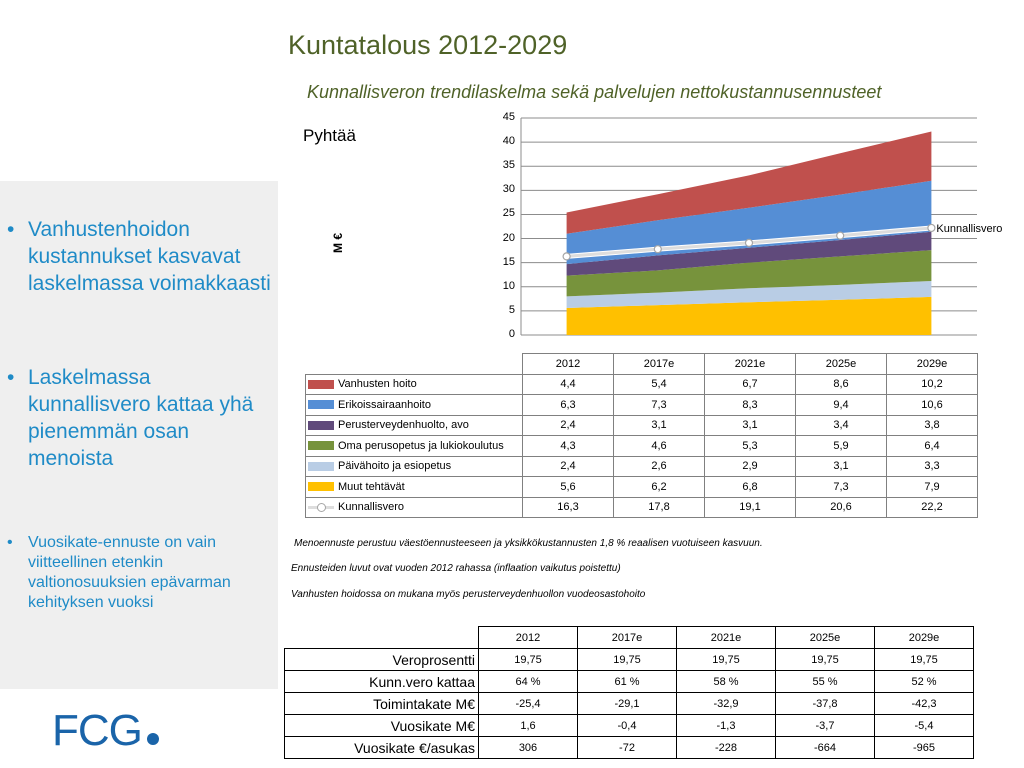 The width and height of the screenshot is (1024, 768). Describe the element at coordinates (924, 703) in the screenshot. I see `summary-cell: -42,3` at that location.